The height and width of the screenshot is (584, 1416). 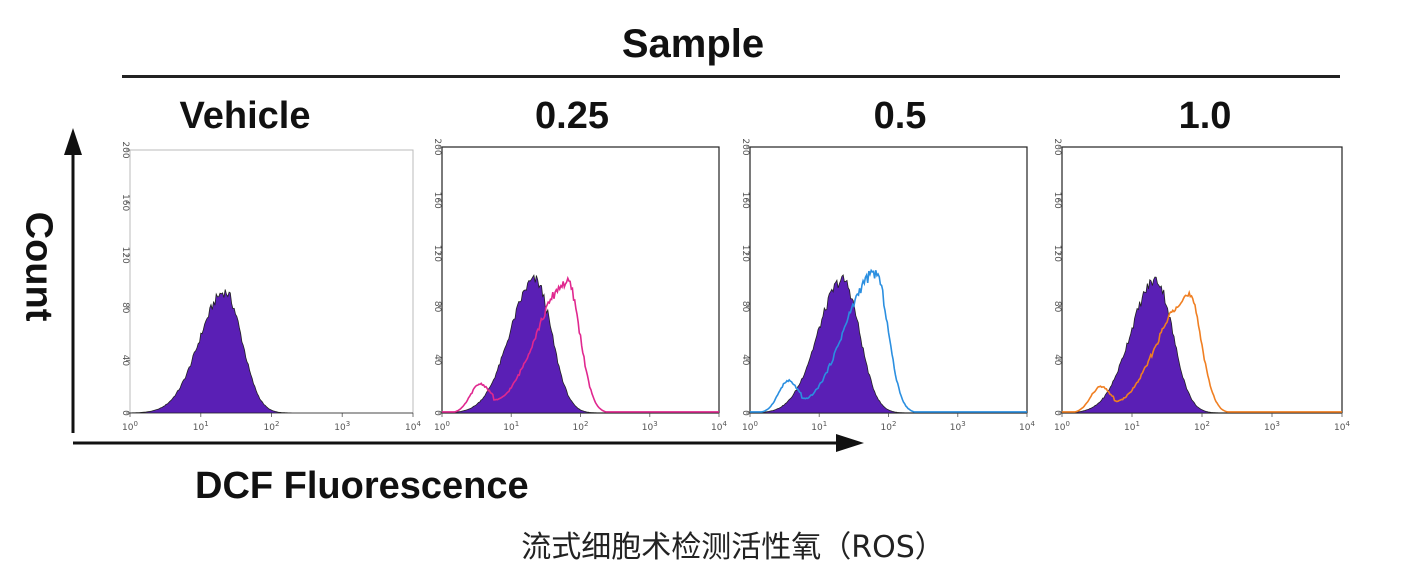 What do you see at coordinates (362, 486) in the screenshot?
I see `x-axis-label: DCF Fluorescence` at bounding box center [362, 486].